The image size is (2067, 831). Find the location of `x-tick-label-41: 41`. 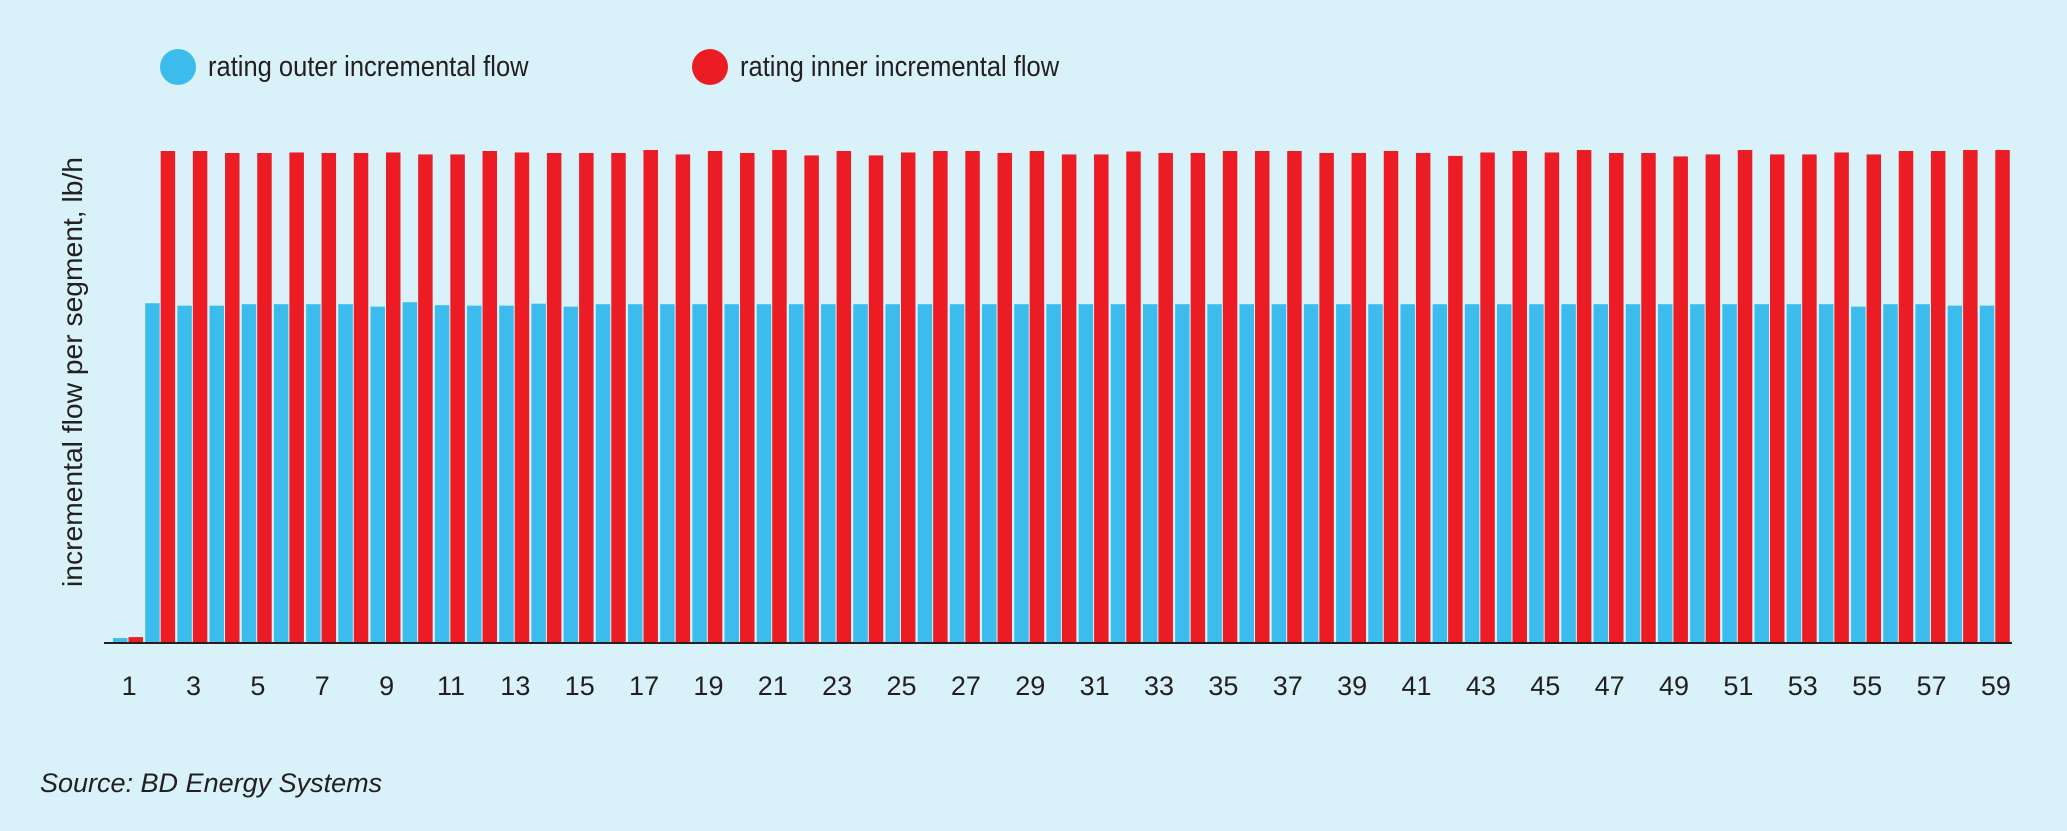

x-tick-label-41: 41 is located at coordinates (1417, 686).